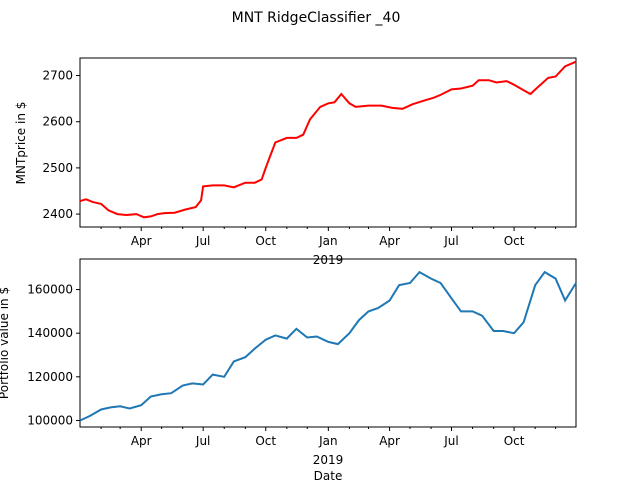  What do you see at coordinates (328, 241) in the screenshot?
I see `price-x-tick-label: Jan` at bounding box center [328, 241].